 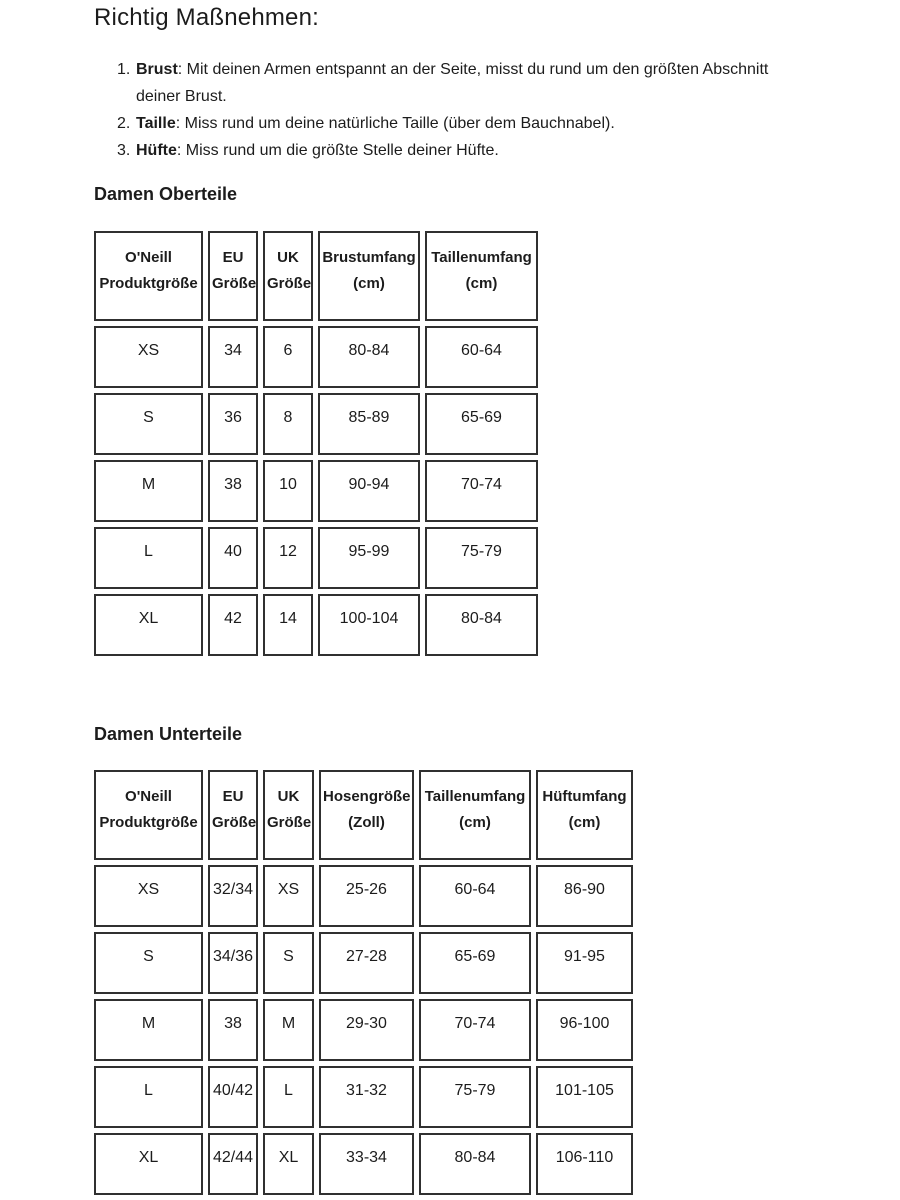 I want to click on table-cell: 34/36, so click(x=233, y=963).